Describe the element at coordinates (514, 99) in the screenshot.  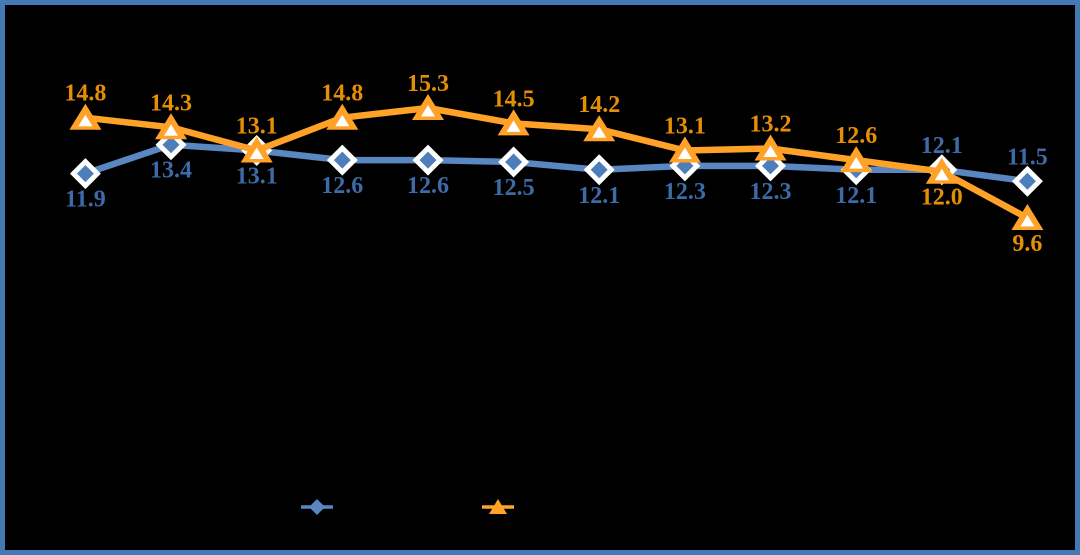
I see `data-label-orange-triangle: 14.5` at that location.